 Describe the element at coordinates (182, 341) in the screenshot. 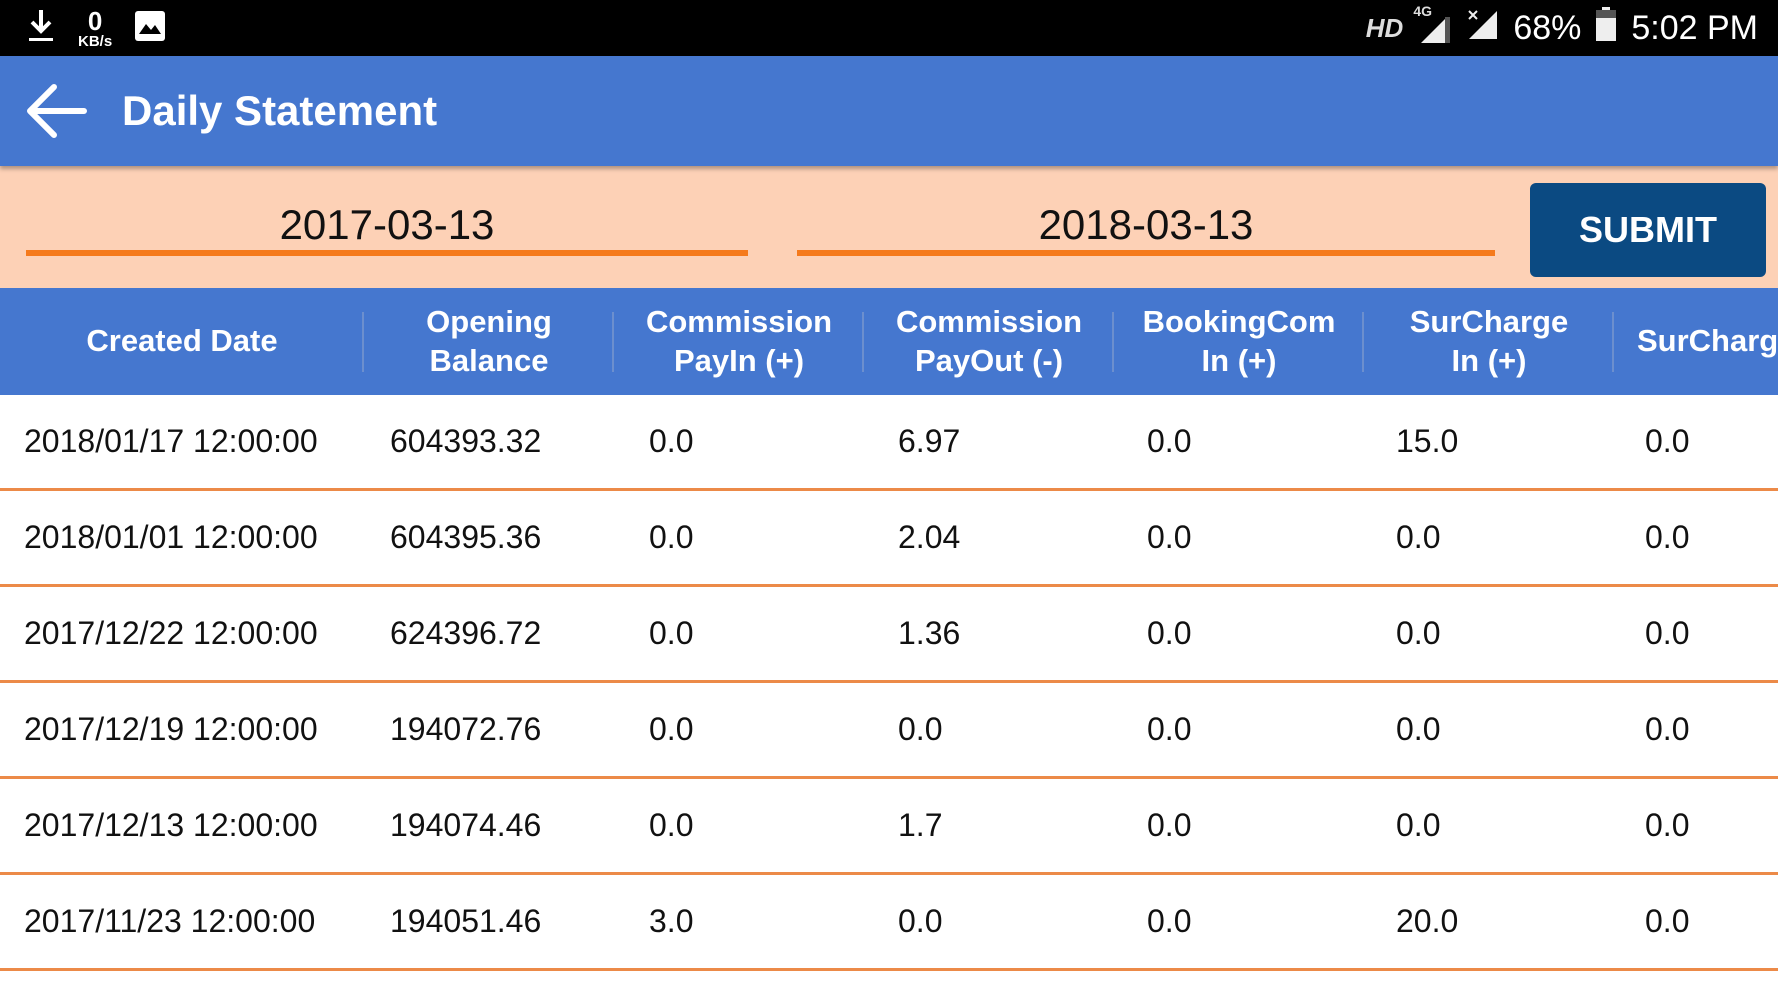

I see `header-created-date: Created Date` at that location.